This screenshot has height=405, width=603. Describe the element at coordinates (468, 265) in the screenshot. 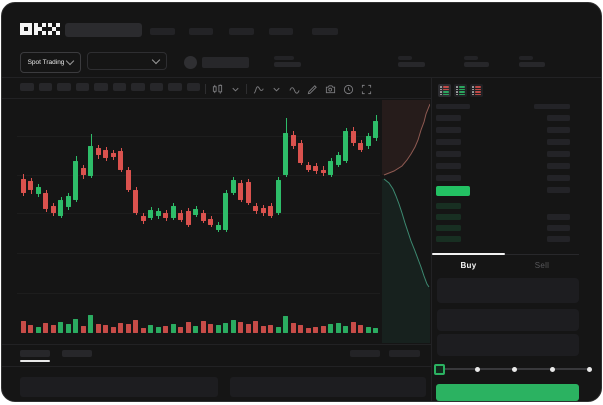

I see `tab-buy: Buy` at that location.